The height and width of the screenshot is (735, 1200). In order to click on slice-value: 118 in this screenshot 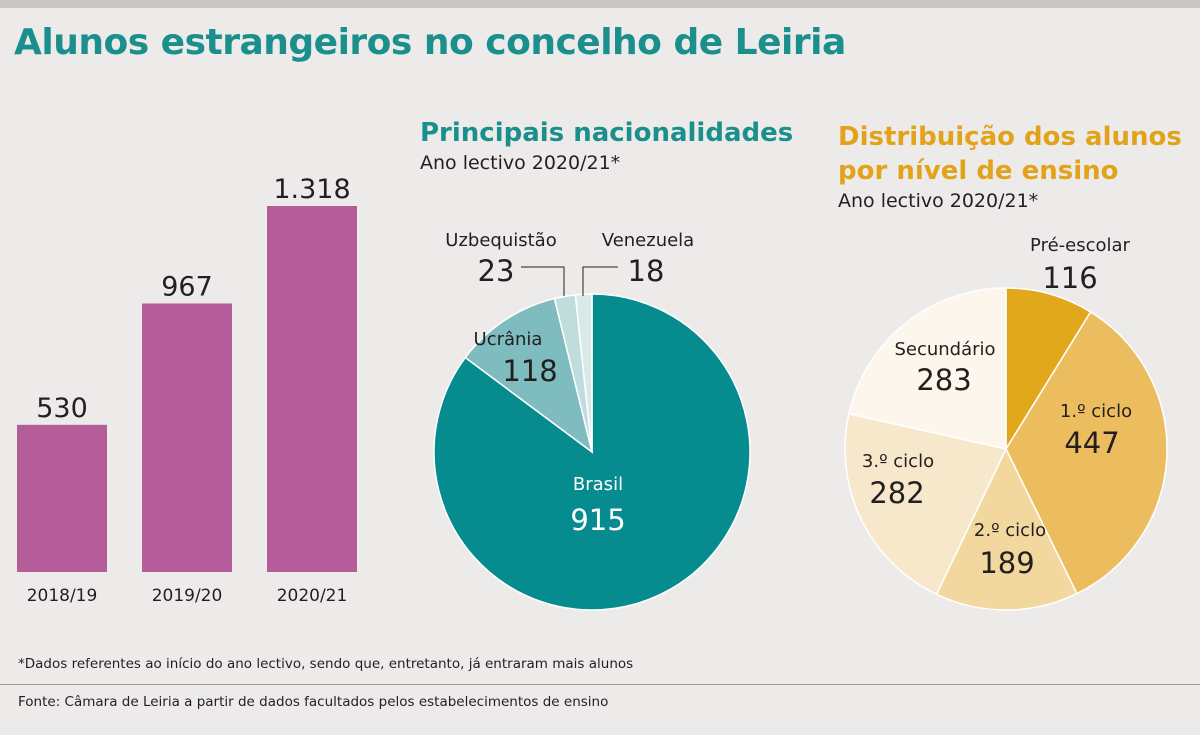, I will do `click(529, 371)`.